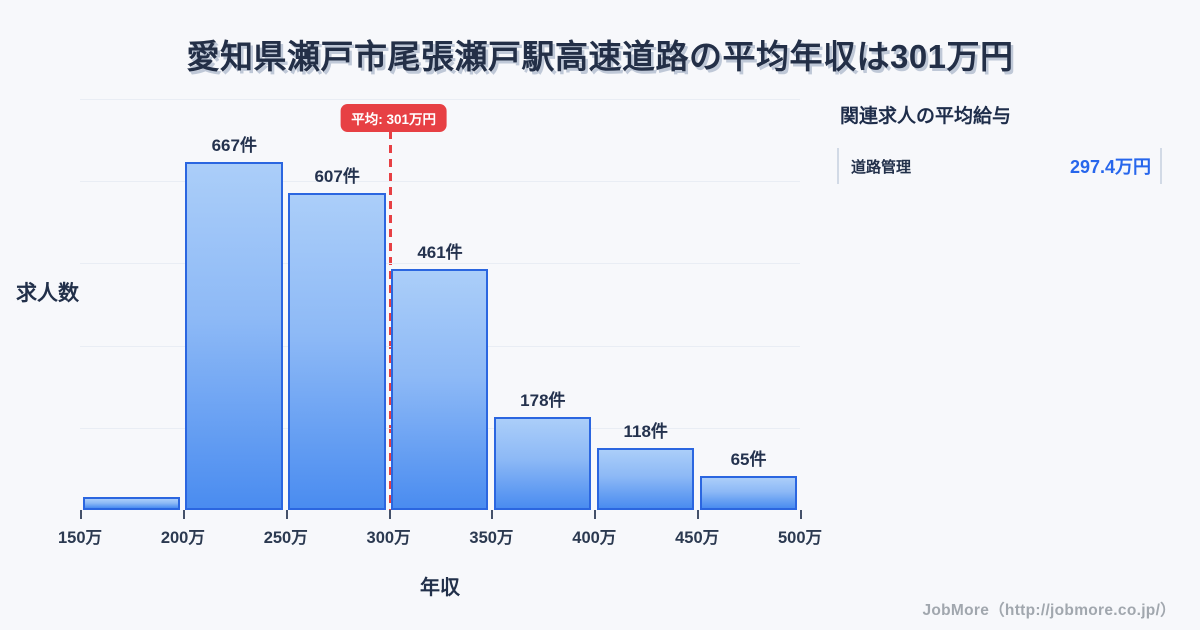 Image resolution: width=1200 pixels, height=630 pixels. What do you see at coordinates (388, 538) in the screenshot?
I see `x-axis-tick-label: 300万` at bounding box center [388, 538].